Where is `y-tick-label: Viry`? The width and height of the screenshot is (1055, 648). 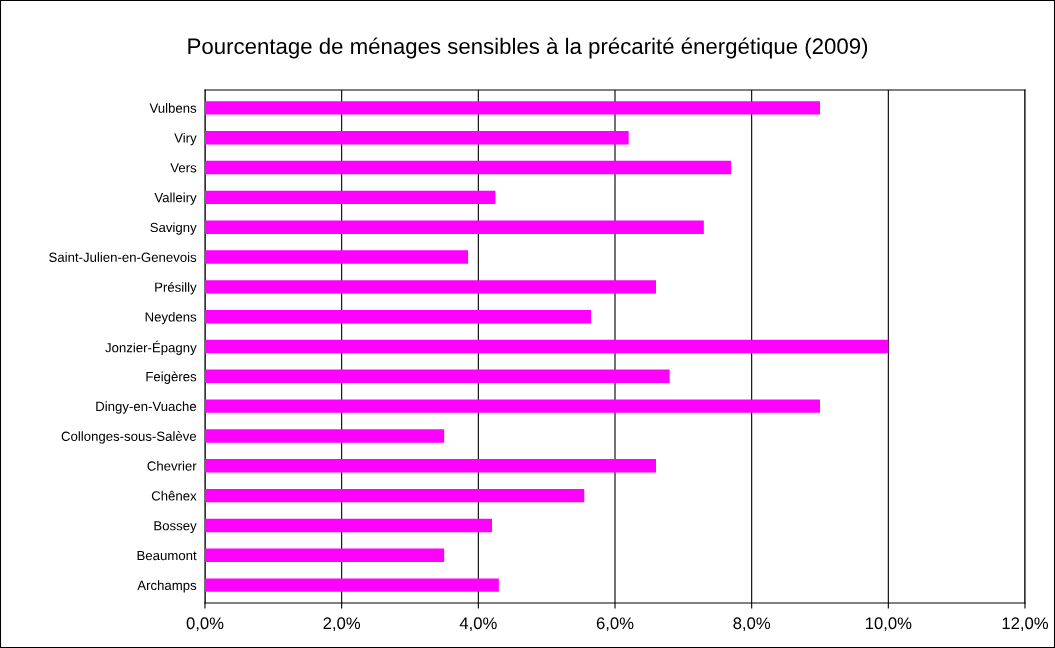 y-tick-label: Viry is located at coordinates (185, 139).